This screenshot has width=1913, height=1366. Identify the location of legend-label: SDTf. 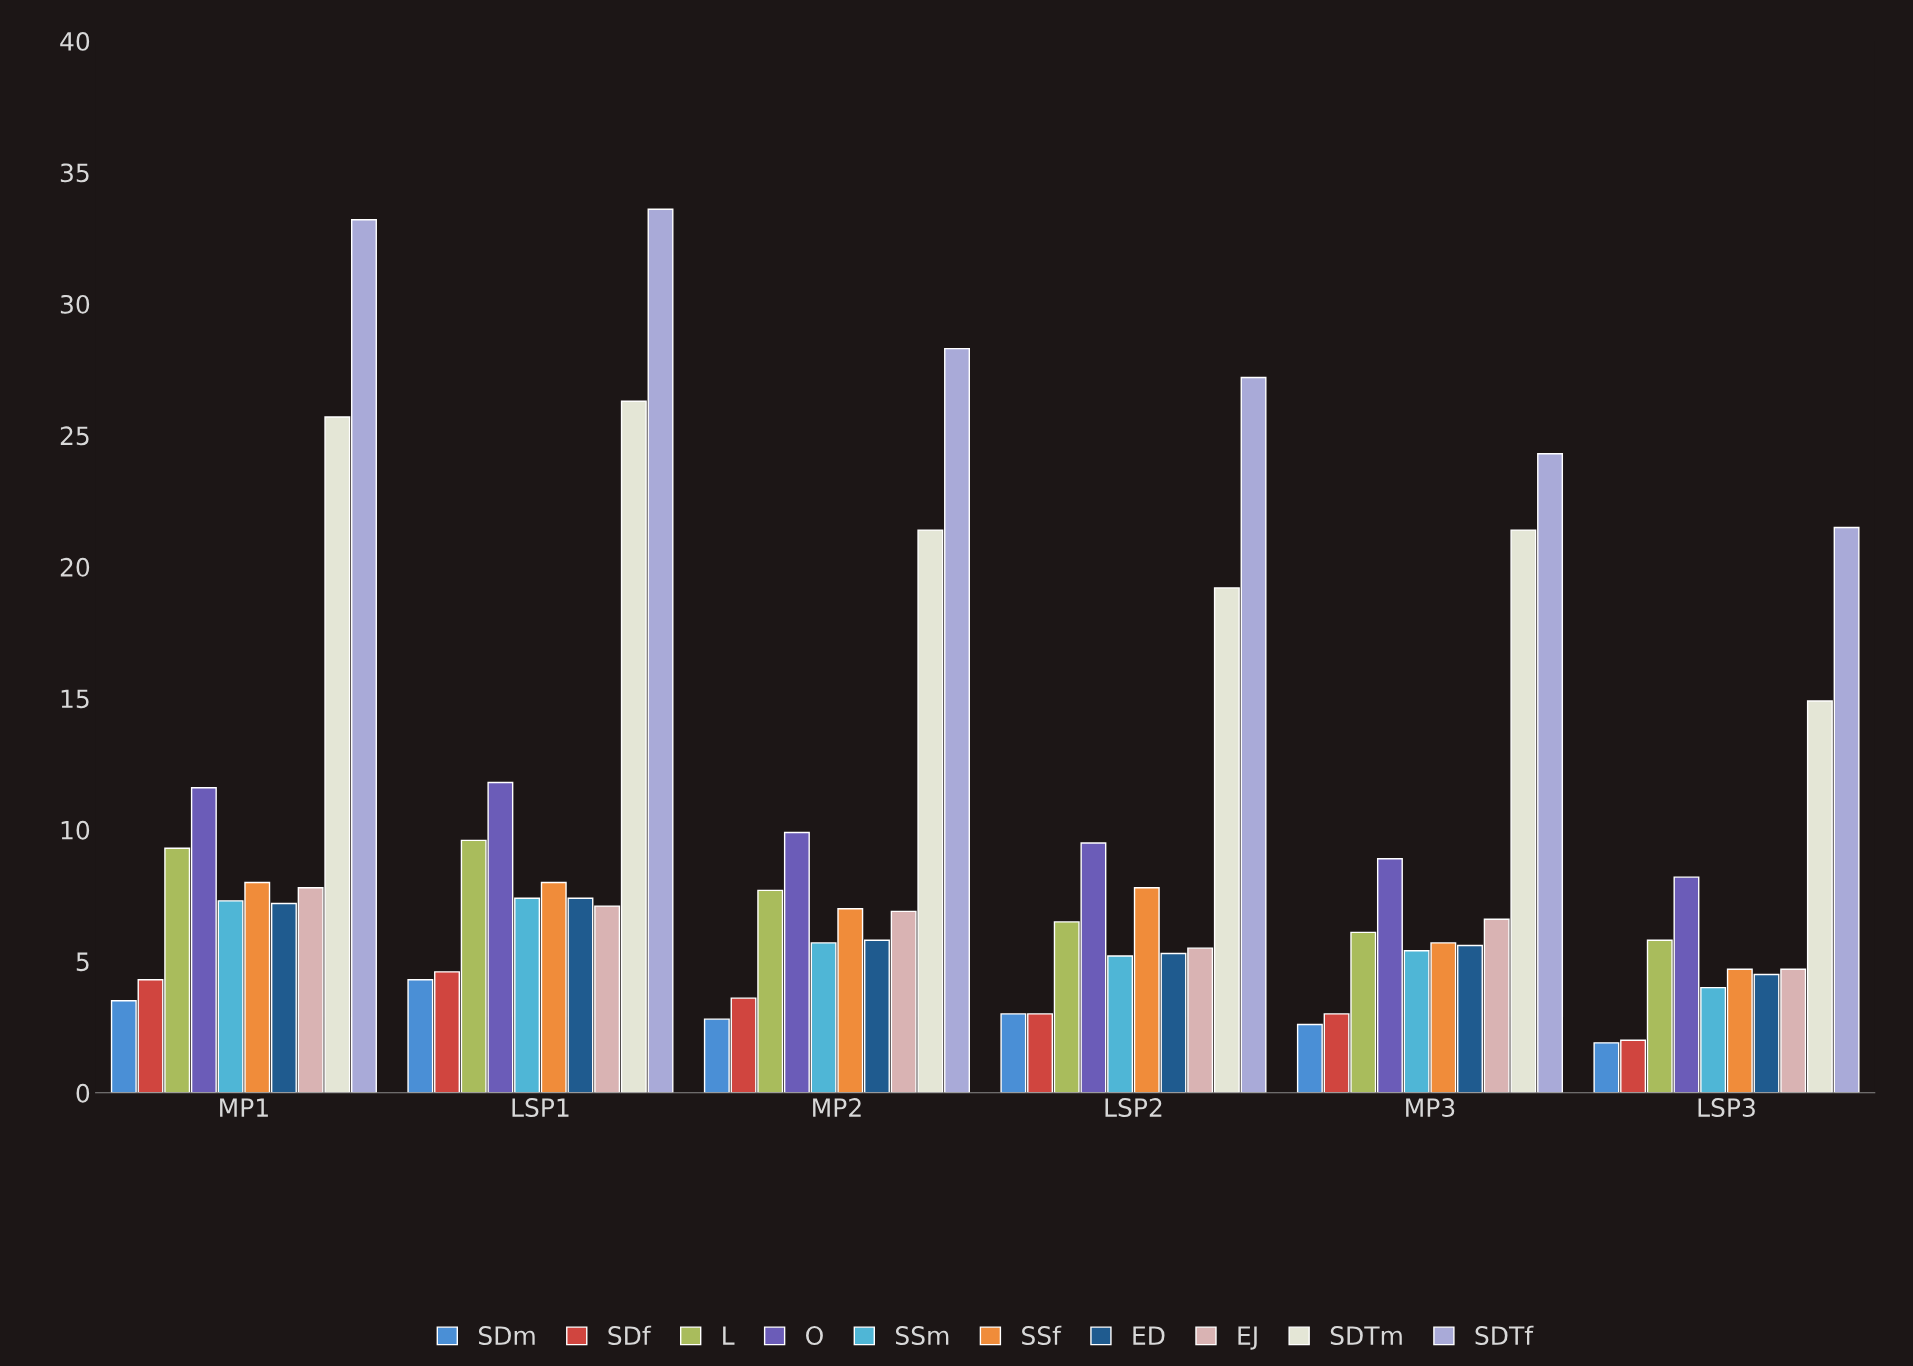
(1504, 1335).